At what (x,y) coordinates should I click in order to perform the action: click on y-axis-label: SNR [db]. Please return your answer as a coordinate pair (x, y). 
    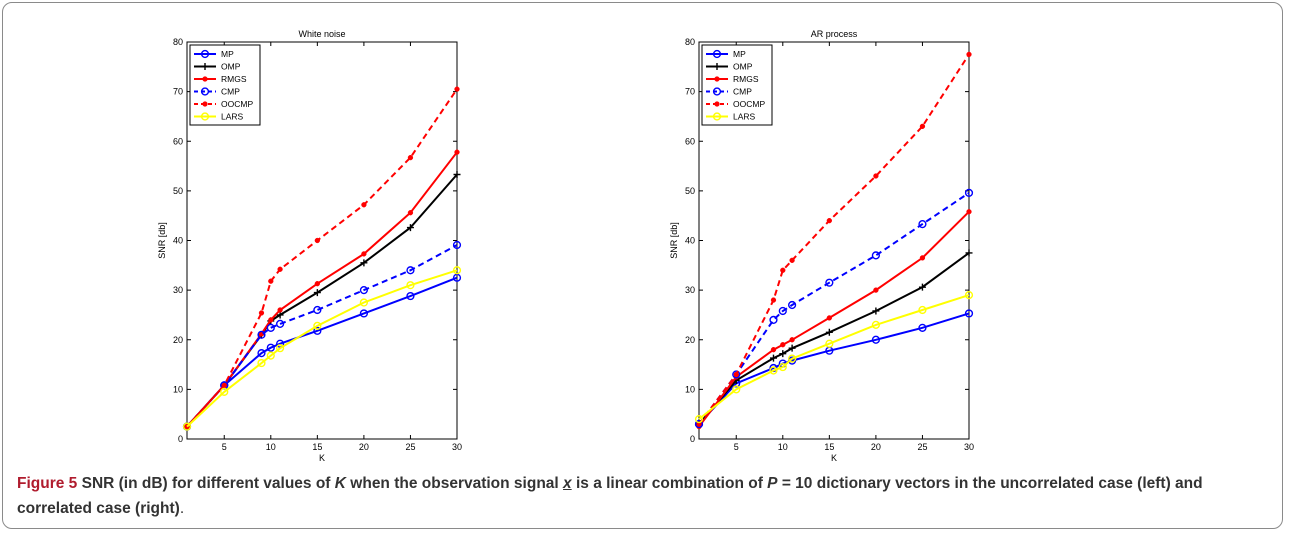
    Looking at the image, I should click on (162, 240).